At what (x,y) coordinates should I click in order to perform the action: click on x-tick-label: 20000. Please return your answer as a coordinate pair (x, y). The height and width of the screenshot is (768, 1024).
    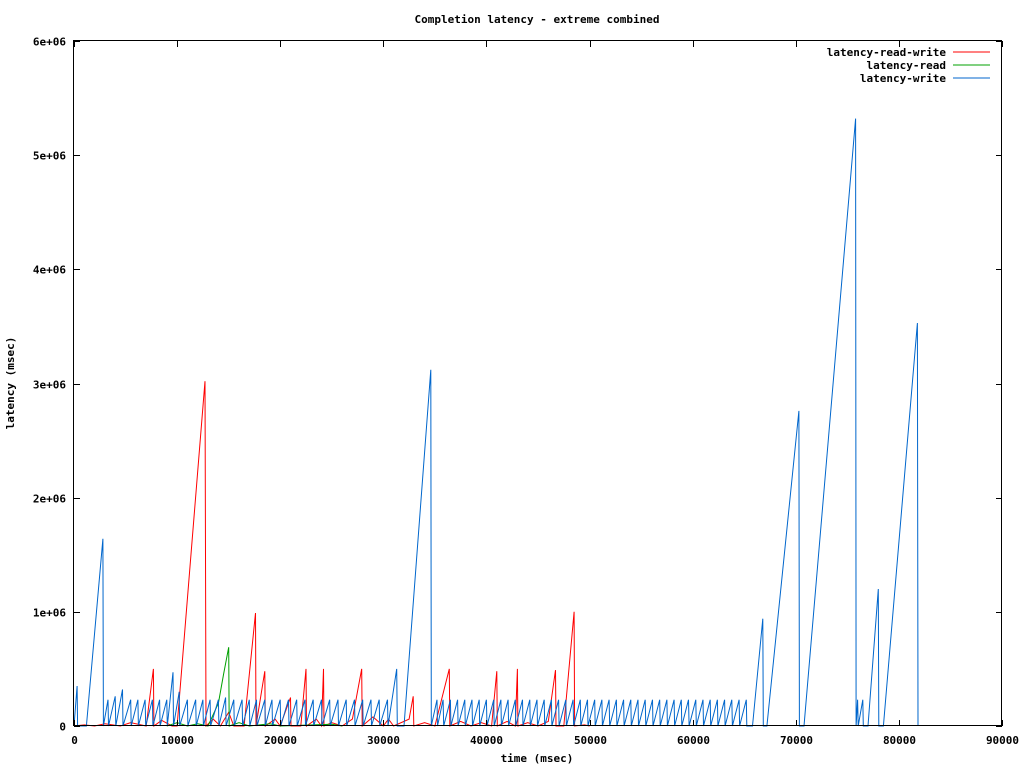
    Looking at the image, I should click on (280, 740).